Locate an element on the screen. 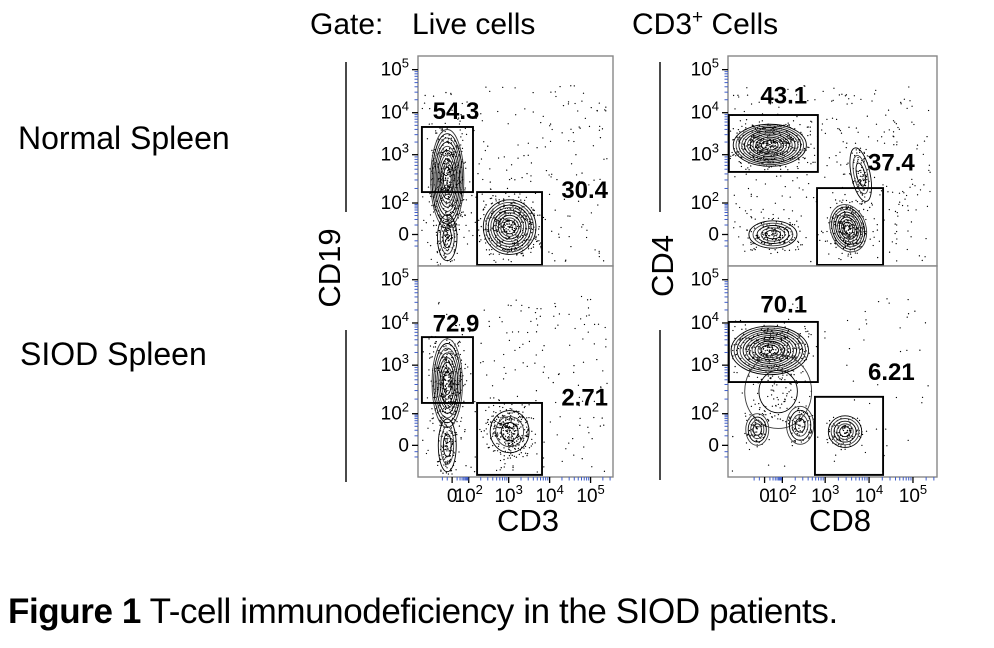 The height and width of the screenshot is (648, 994). y-axis-title-cd4: CD4 is located at coordinates (662, 266).